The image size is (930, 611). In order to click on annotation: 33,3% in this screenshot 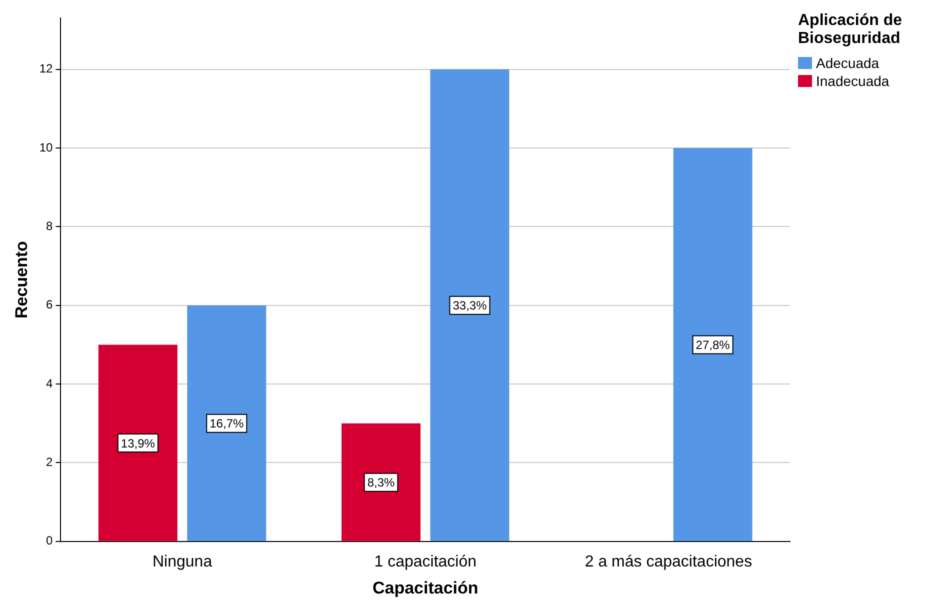, I will do `click(470, 305)`.